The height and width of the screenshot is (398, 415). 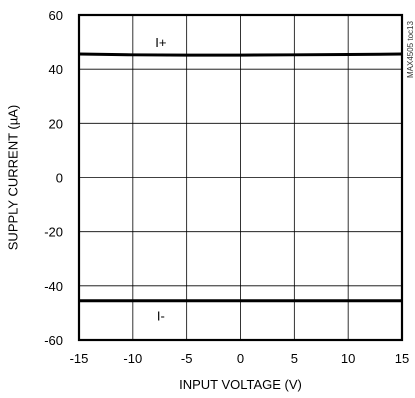 I want to click on series-label-i-plus: I+, so click(x=160, y=42).